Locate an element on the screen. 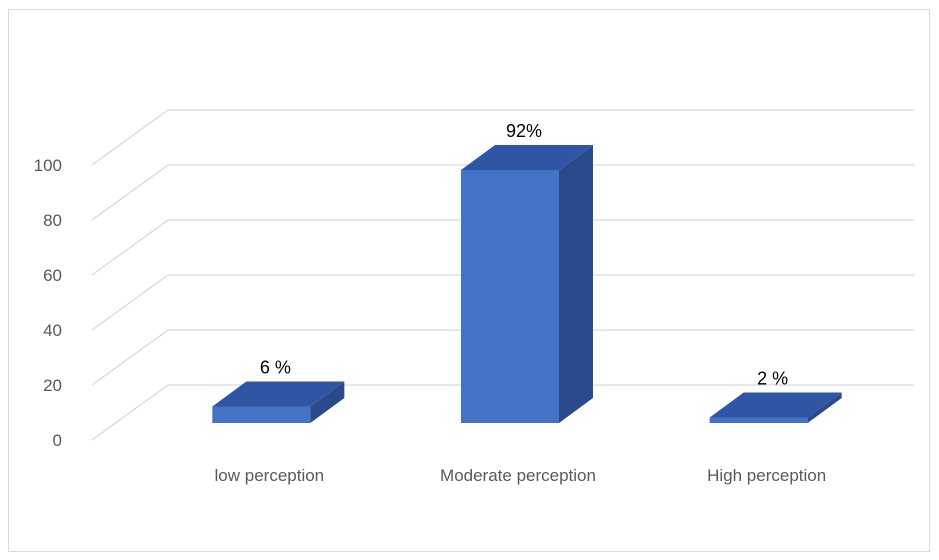  data-label: 92% is located at coordinates (524, 131).